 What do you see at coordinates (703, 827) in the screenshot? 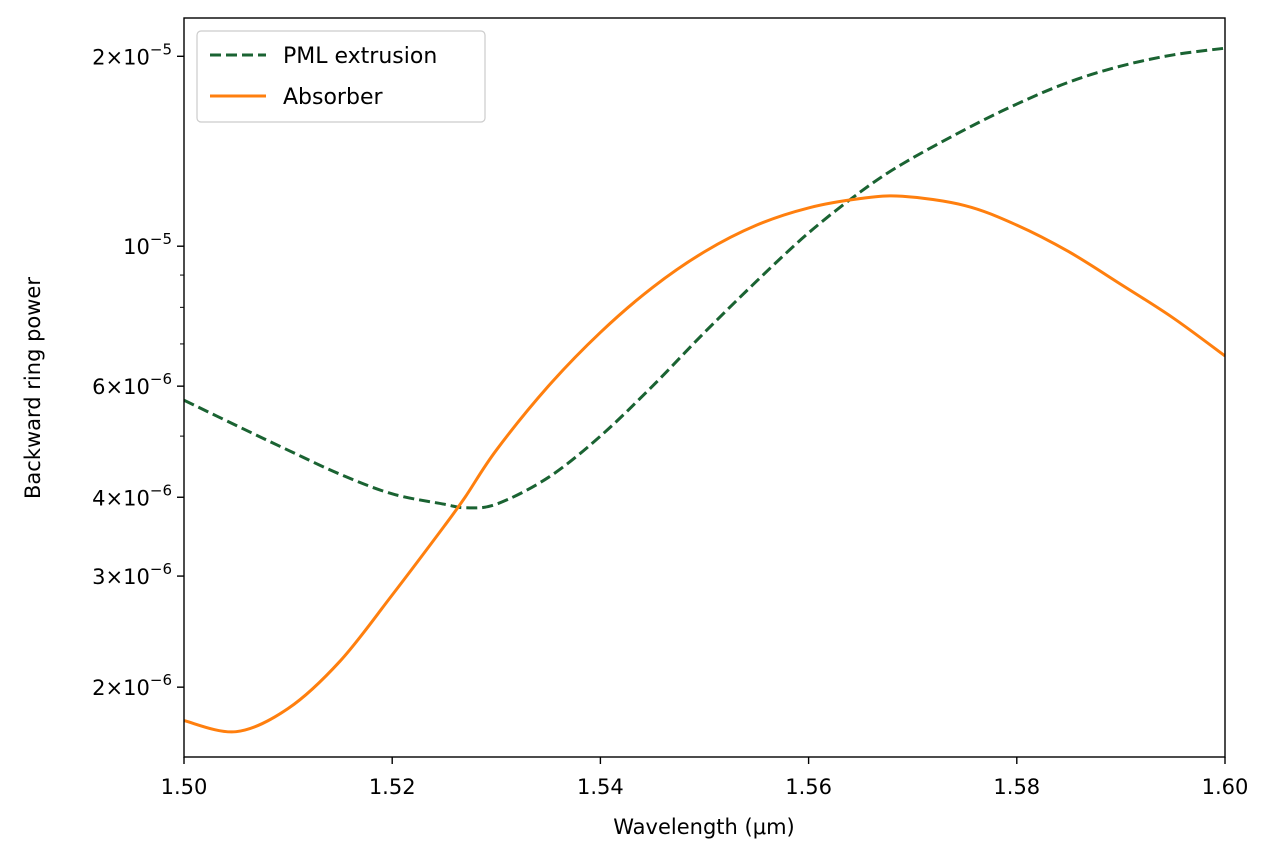
I see `x-axis-label: Wavelength (μm)` at bounding box center [703, 827].